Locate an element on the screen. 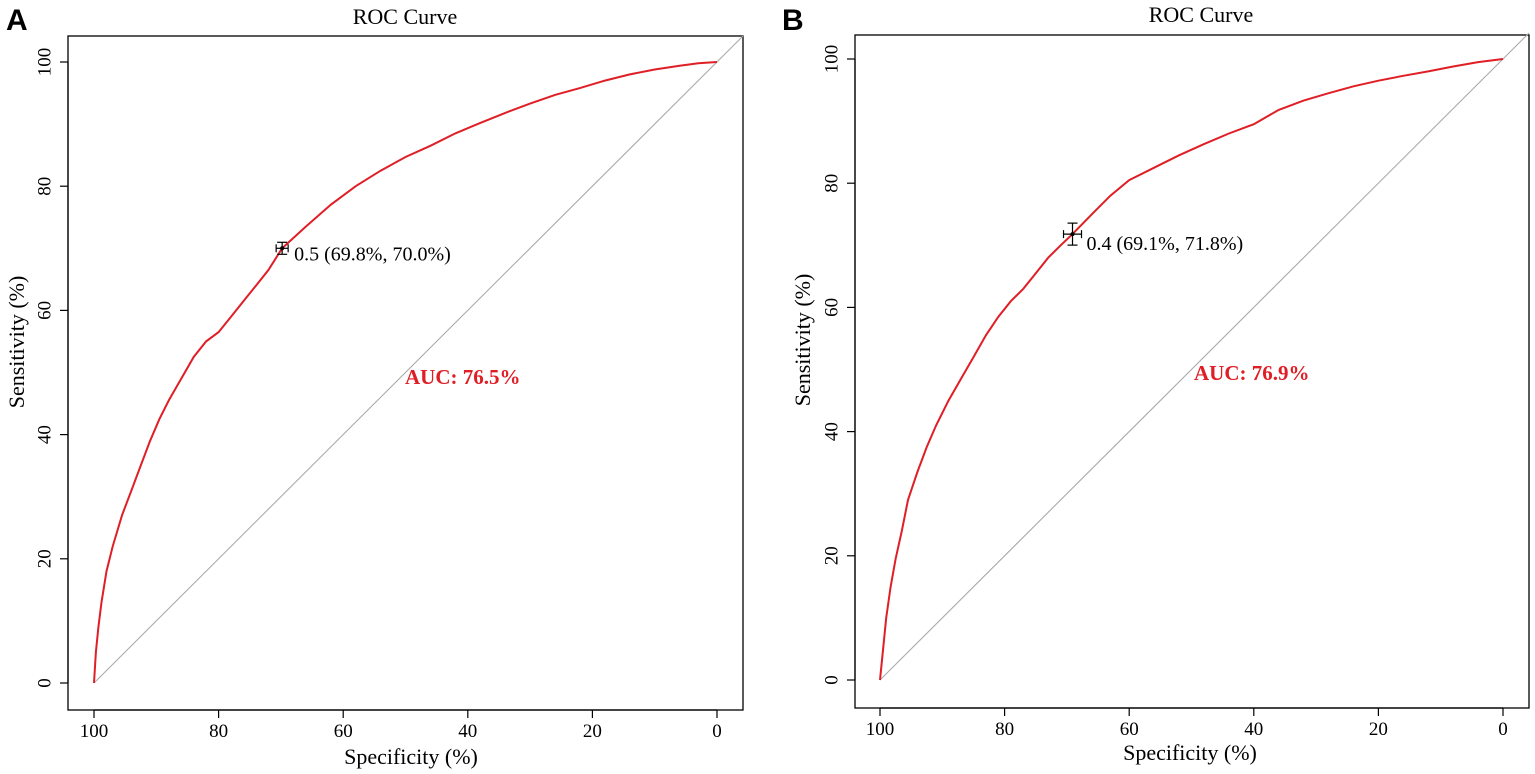  panel-label: A is located at coordinates (17, 20).